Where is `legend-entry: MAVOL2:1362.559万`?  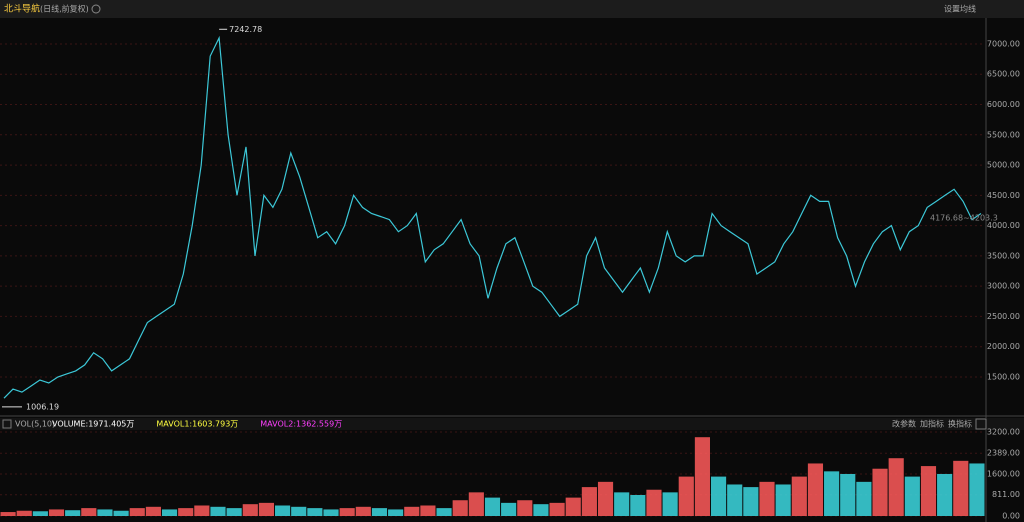 legend-entry: MAVOL2:1362.559万 is located at coordinates (301, 424).